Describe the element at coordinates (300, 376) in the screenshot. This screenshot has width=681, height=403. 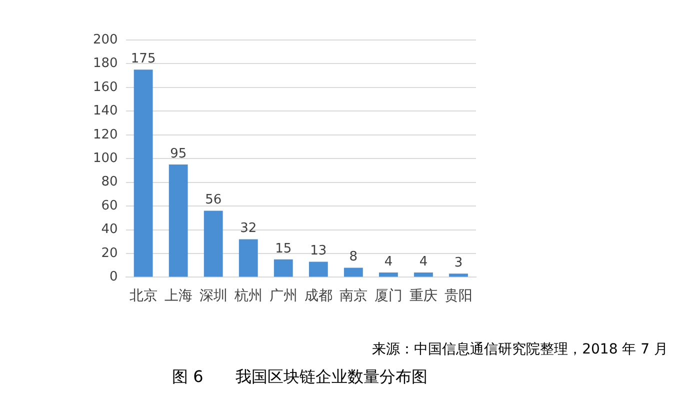
I see `text: 图 6 我国区块链企业数量分布图` at that location.